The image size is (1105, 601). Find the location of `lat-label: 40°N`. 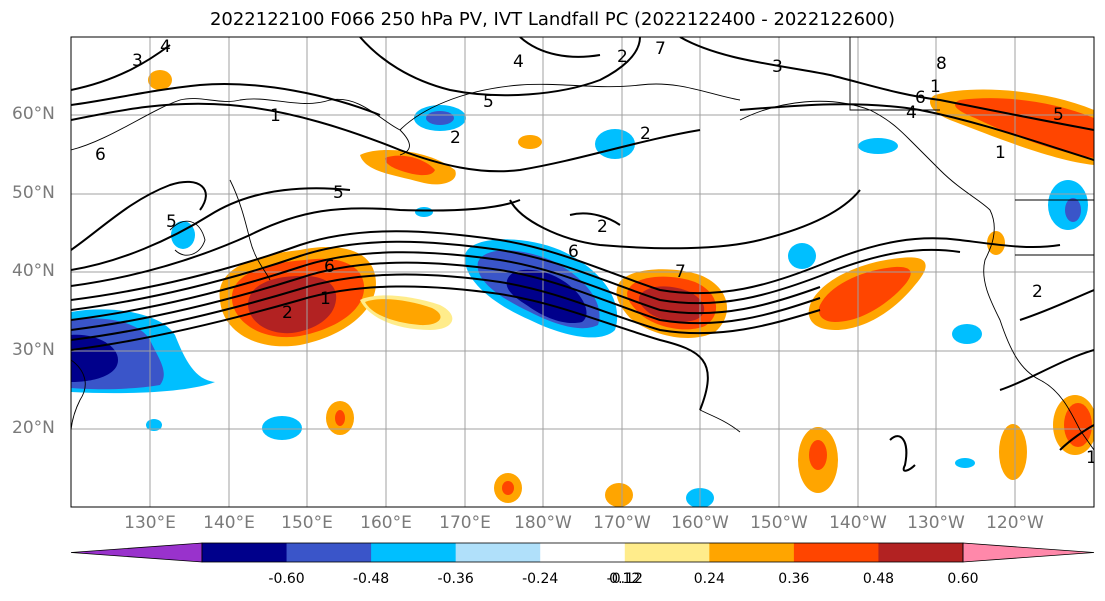

lat-label: 40°N is located at coordinates (33, 271).